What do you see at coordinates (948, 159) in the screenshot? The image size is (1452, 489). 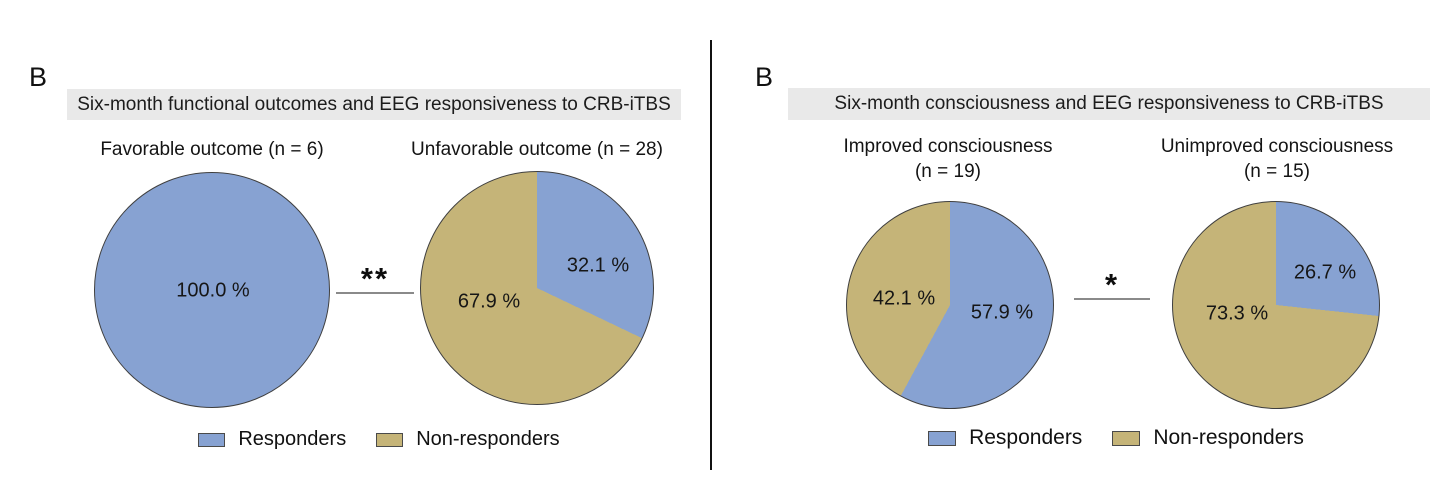 I see `pie-subtitle-improved: Improved consciousness (n = 19)` at bounding box center [948, 159].